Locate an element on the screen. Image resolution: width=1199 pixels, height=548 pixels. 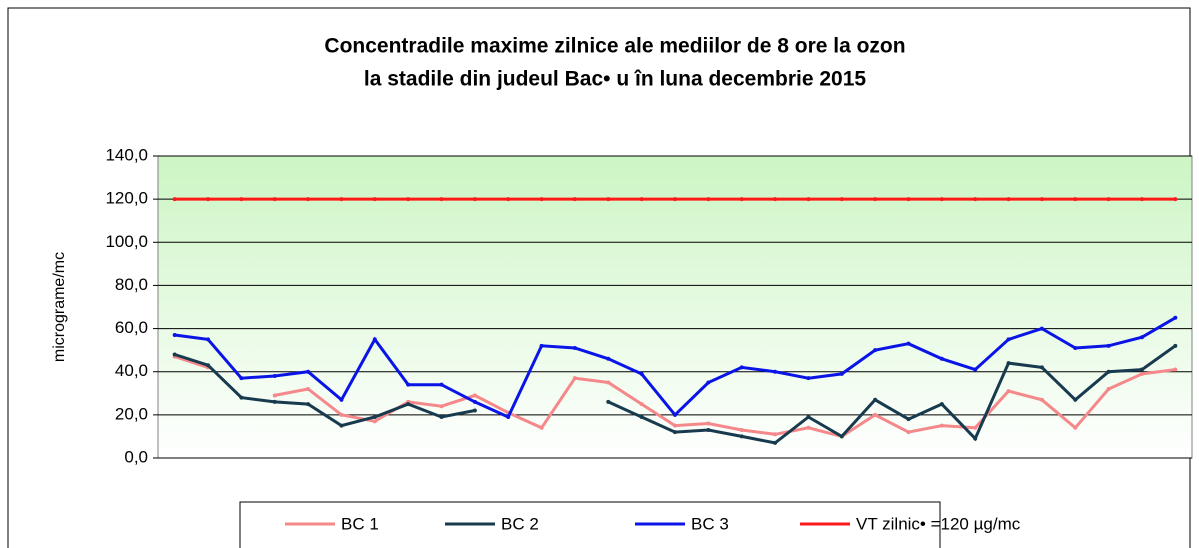
y-axis-label: micrograme/mc is located at coordinates (59, 307).